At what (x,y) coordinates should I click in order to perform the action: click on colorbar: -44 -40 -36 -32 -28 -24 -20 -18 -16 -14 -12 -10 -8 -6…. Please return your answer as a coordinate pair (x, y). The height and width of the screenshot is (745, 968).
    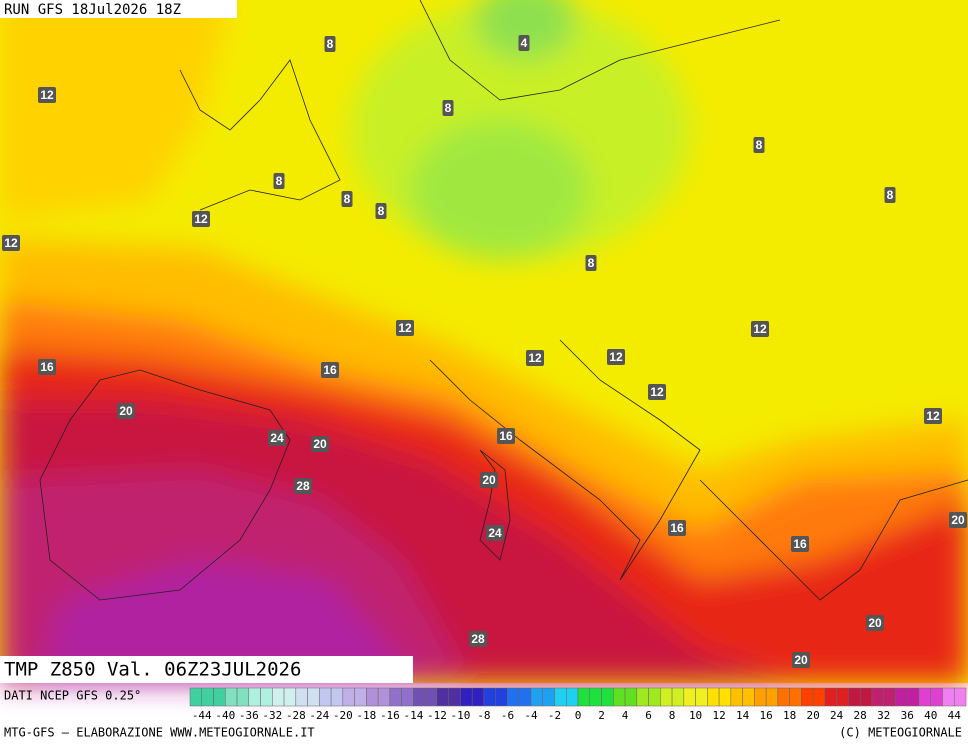
    Looking at the image, I should click on (578, 704).